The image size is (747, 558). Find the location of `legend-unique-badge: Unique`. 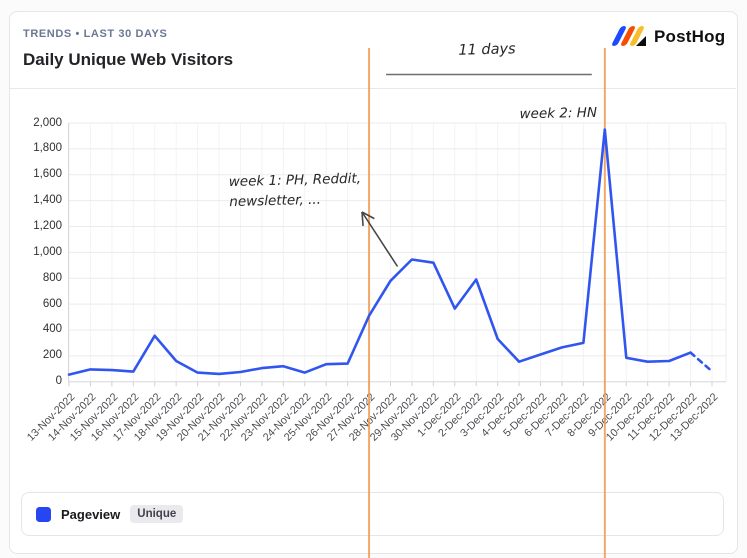

legend-unique-badge: Unique is located at coordinates (157, 514).